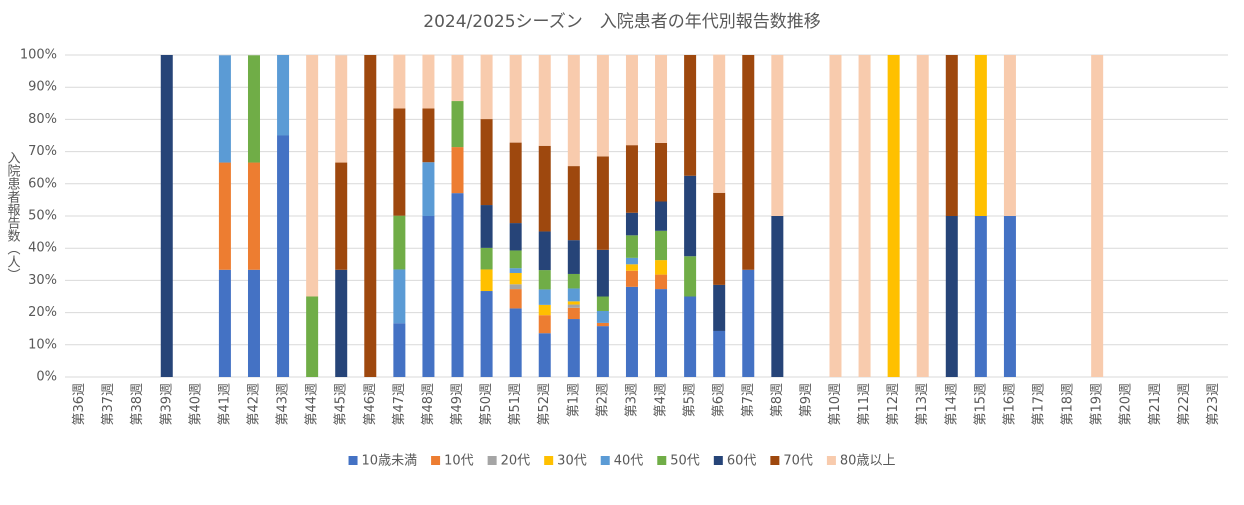 Image resolution: width=1244 pixels, height=505 pixels. Describe the element at coordinates (42, 119) in the screenshot. I see `y-tick-label: 80%` at that location.